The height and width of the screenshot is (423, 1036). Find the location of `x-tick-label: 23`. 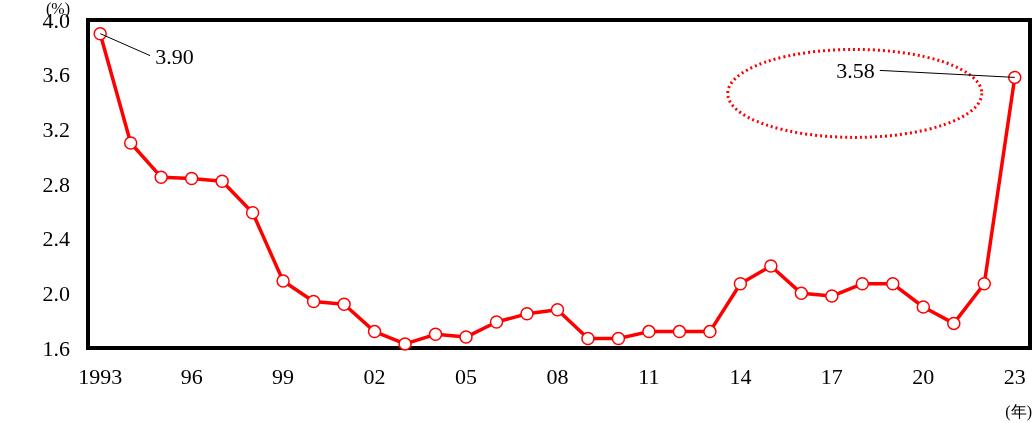

x-tick-label: 23 is located at coordinates (1014, 376).